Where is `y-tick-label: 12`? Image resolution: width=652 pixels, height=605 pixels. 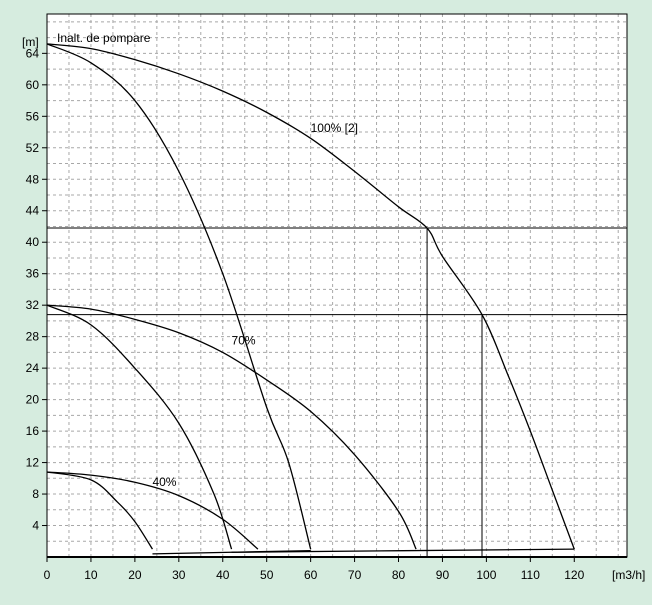 y-tick-label: 12 is located at coordinates (33, 463).